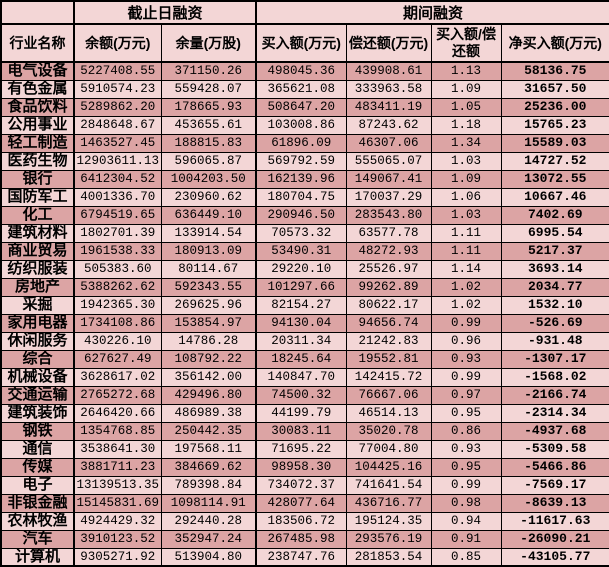 The height and width of the screenshot is (567, 609). What do you see at coordinates (388, 305) in the screenshot?
I see `repay-amount-cell: 80622.17` at bounding box center [388, 305].